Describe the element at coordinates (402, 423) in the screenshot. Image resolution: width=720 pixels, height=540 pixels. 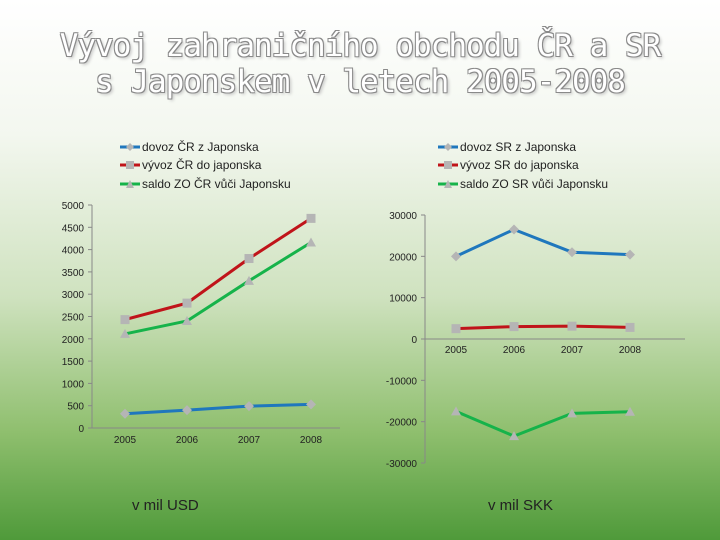
I see `y-tick-label: -20000` at that location.